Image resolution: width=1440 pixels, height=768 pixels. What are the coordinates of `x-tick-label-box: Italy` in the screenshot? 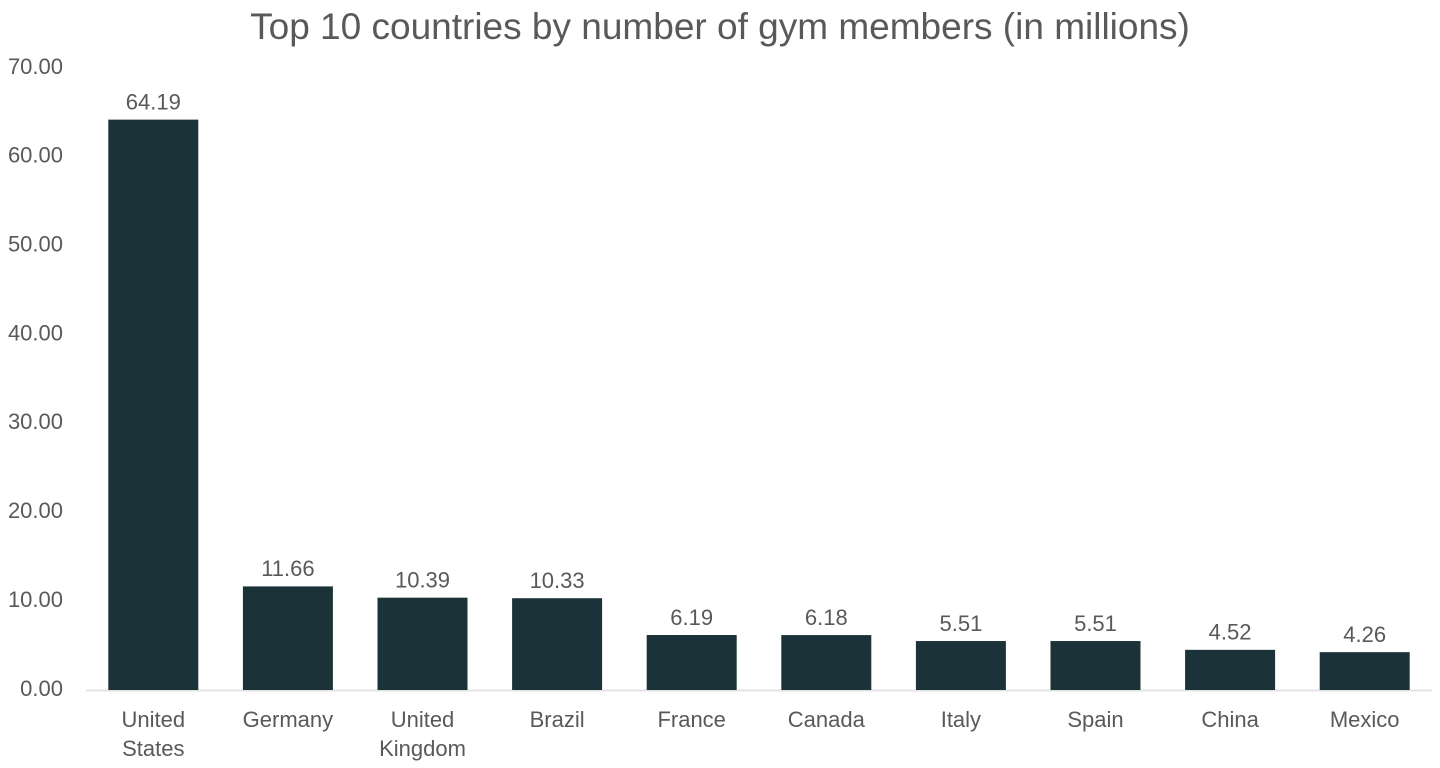 It's located at (961, 719).